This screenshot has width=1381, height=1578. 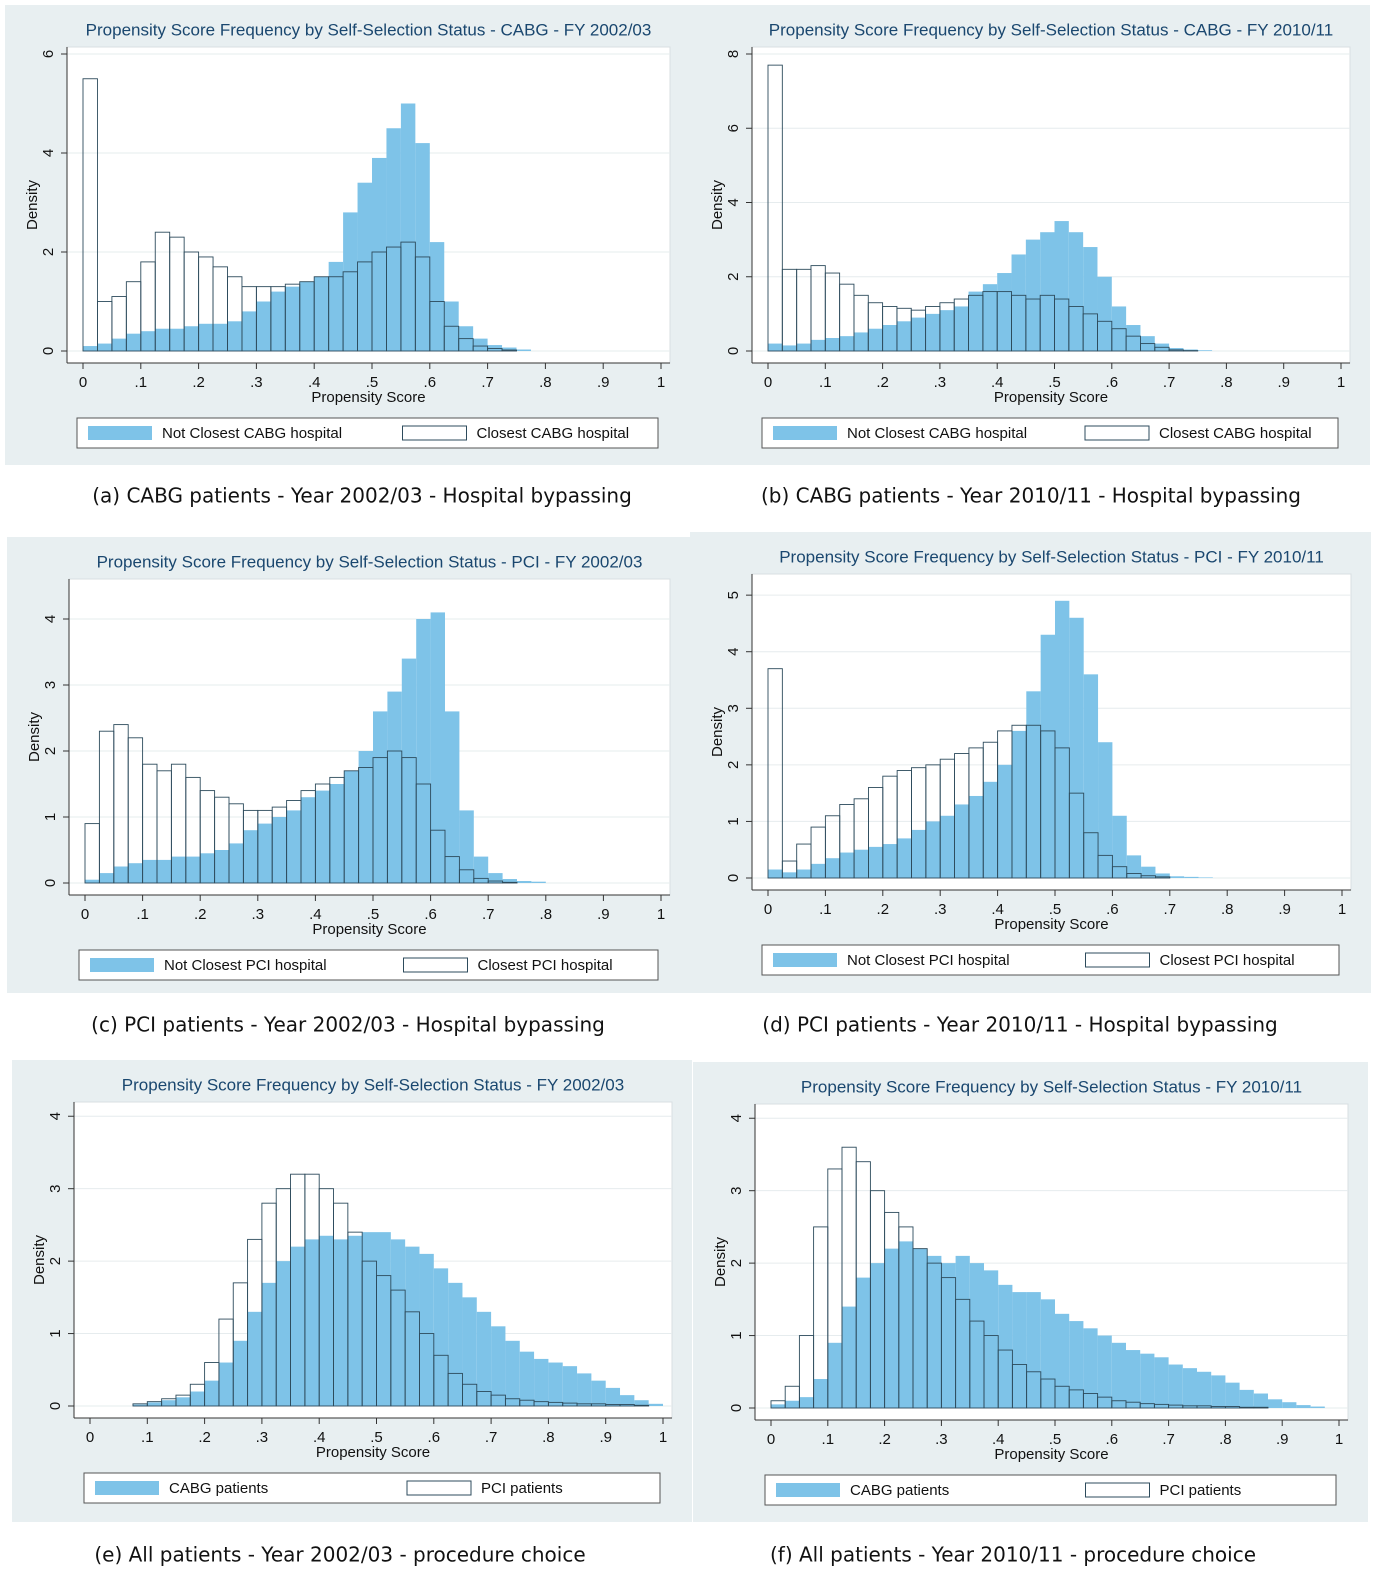 I want to click on y-tick-label: 8, so click(x=733, y=54).